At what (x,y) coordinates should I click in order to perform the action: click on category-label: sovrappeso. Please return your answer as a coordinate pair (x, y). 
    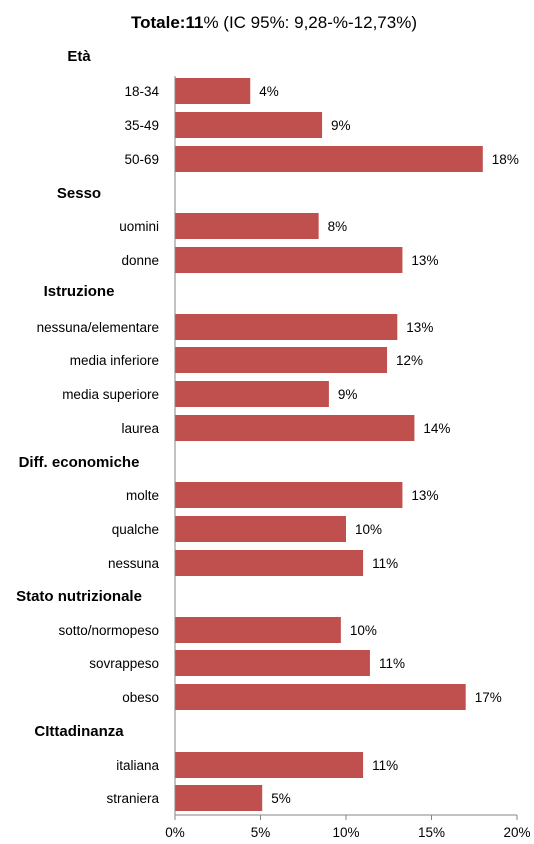
    Looking at the image, I should click on (124, 663).